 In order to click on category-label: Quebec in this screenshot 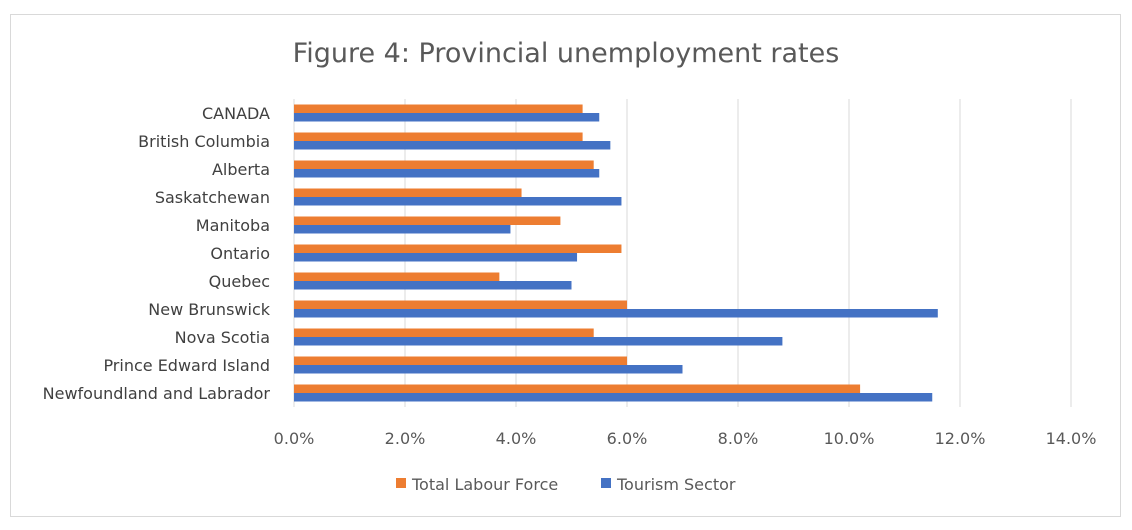, I will do `click(239, 281)`.